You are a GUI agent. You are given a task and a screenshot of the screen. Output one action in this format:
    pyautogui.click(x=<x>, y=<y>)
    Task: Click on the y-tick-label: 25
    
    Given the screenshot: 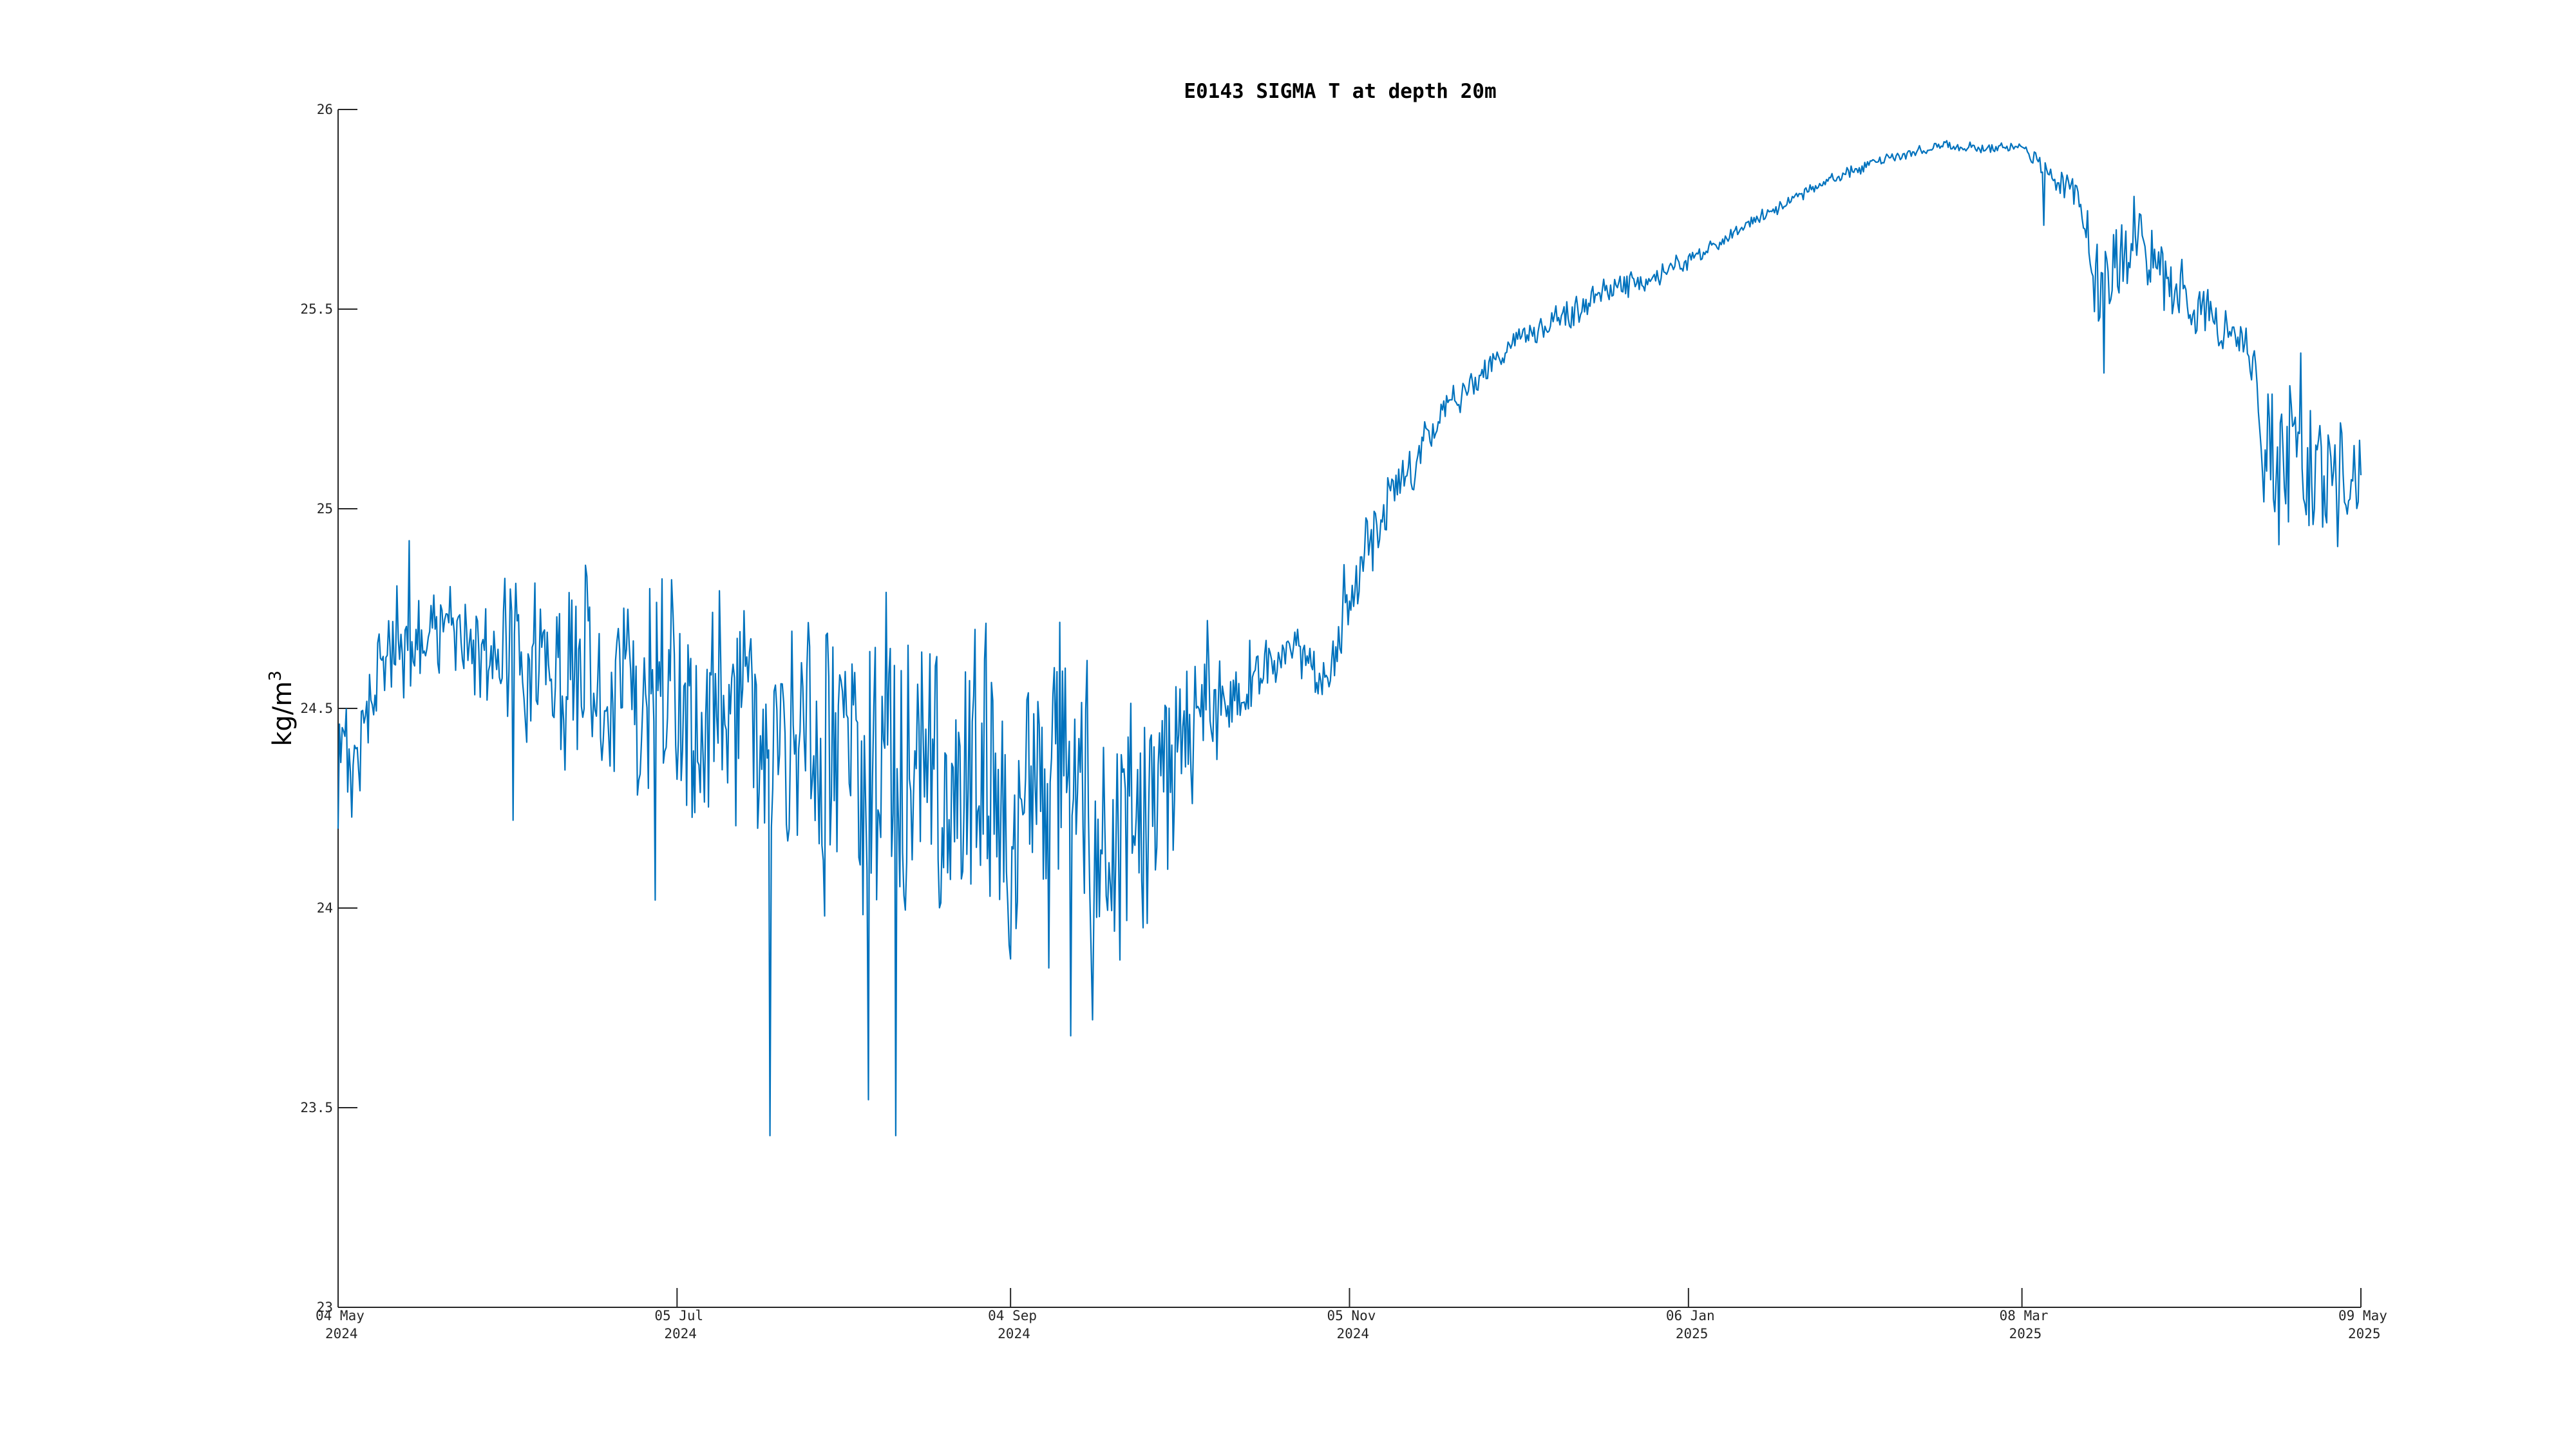 What is the action you would take?
    pyautogui.click(x=325, y=509)
    